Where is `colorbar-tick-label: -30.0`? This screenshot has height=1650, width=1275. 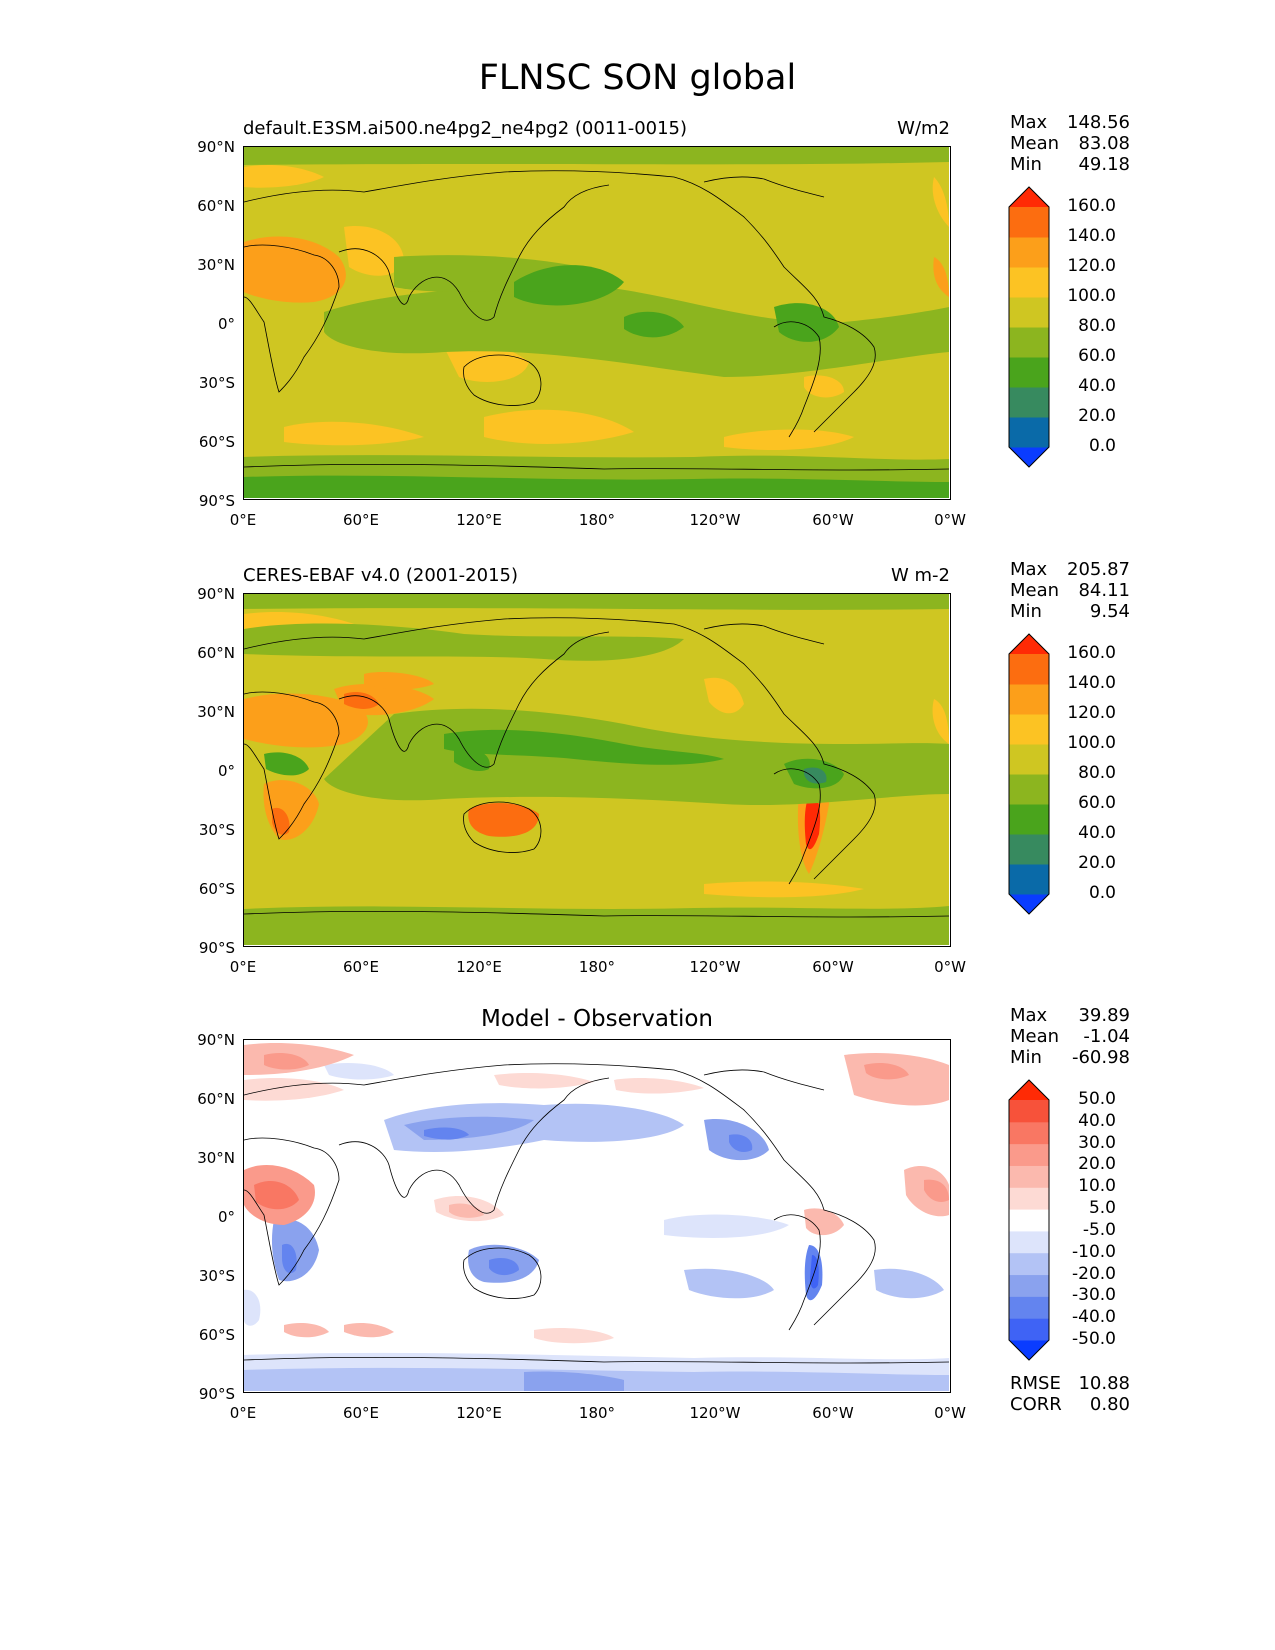
colorbar-tick-label: -30.0 is located at coordinates (1094, 1295).